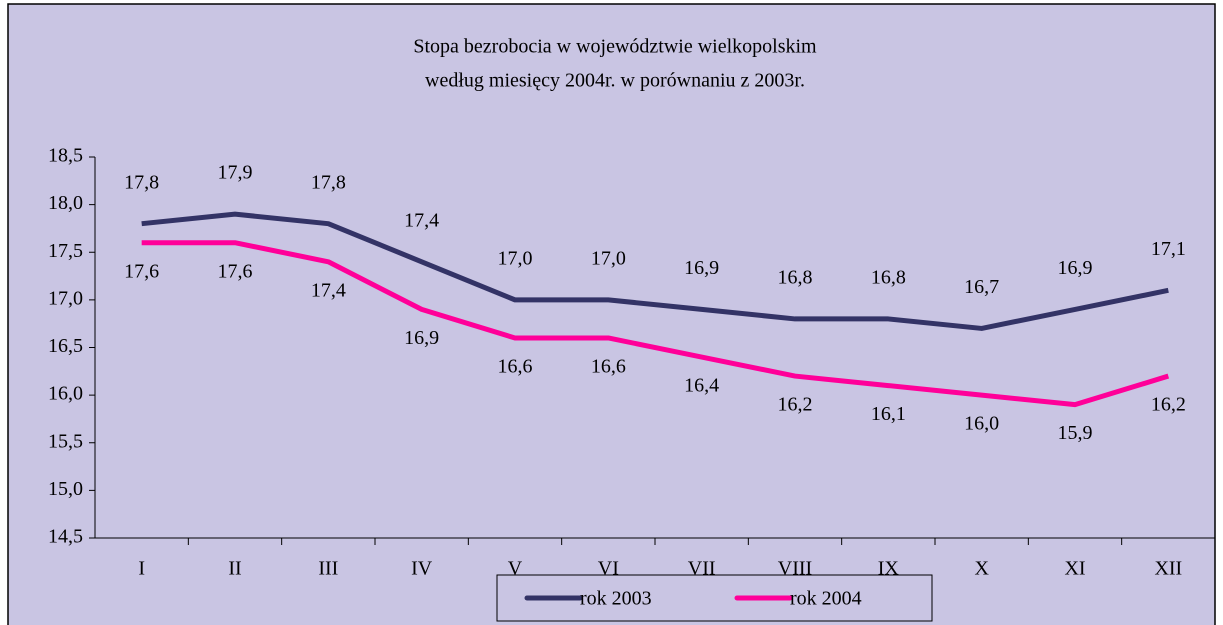 Image resolution: width=1223 pixels, height=625 pixels. I want to click on x-tick-label: VIII, so click(795, 569).